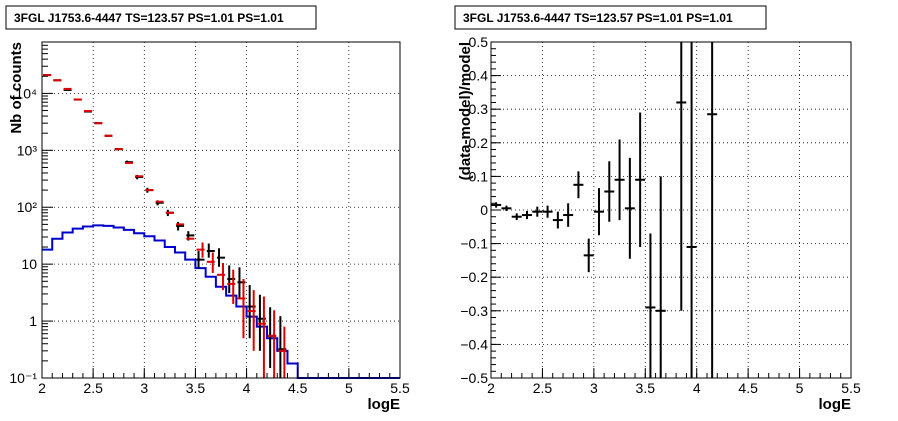 The image size is (898, 421). Describe the element at coordinates (349, 388) in the screenshot. I see `left-x-tick-label: 5` at that location.